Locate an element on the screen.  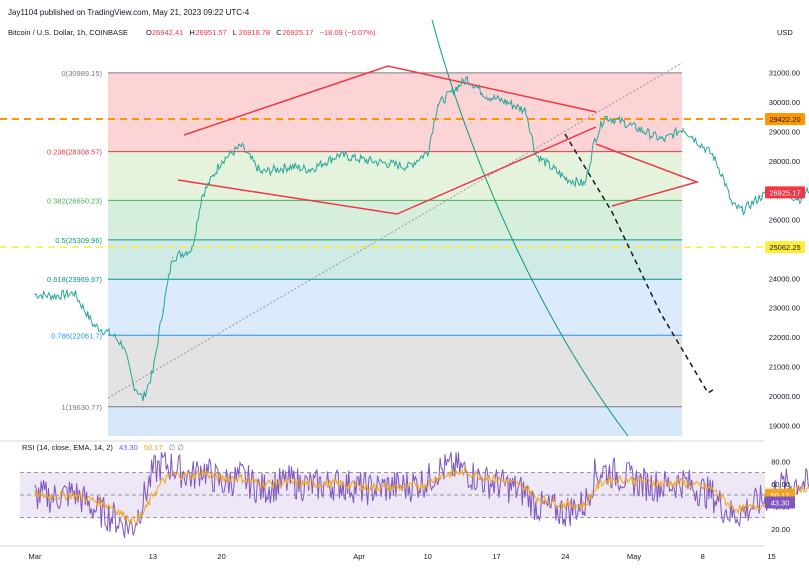
ohlc-c-value: 26925.17 is located at coordinates (297, 32).